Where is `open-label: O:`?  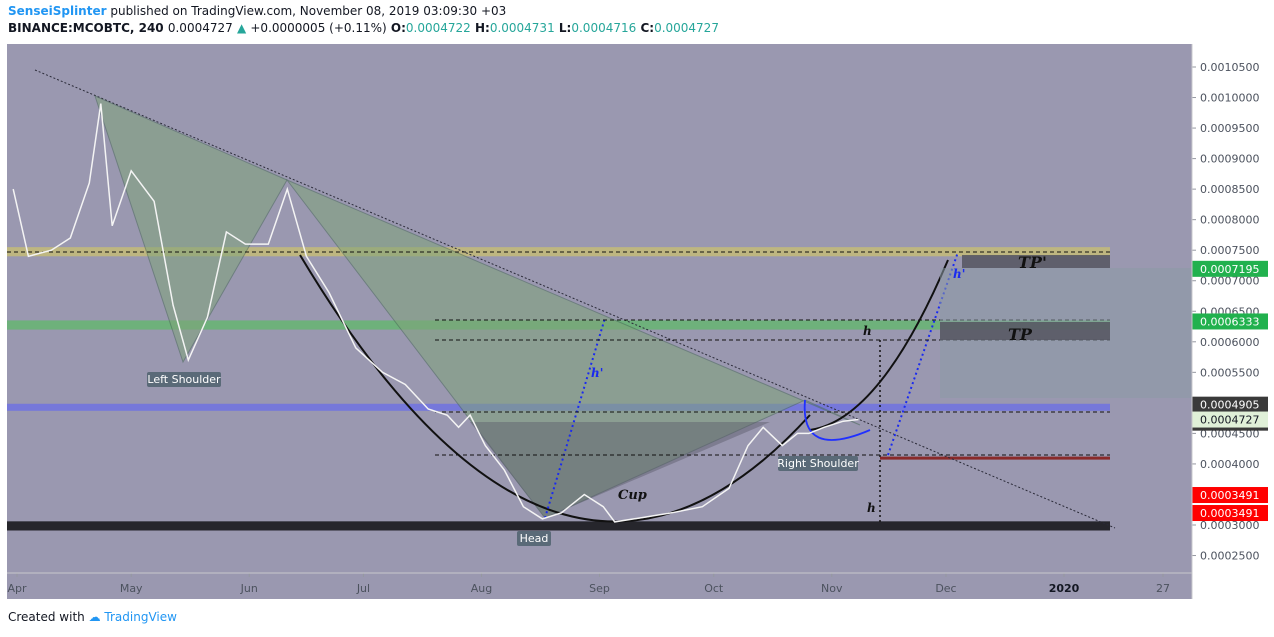
open-label: O: is located at coordinates (398, 28).